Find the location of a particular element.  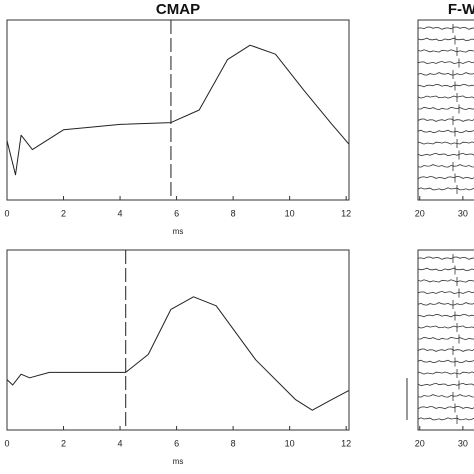

panel-title: CMAP is located at coordinates (178, 9).